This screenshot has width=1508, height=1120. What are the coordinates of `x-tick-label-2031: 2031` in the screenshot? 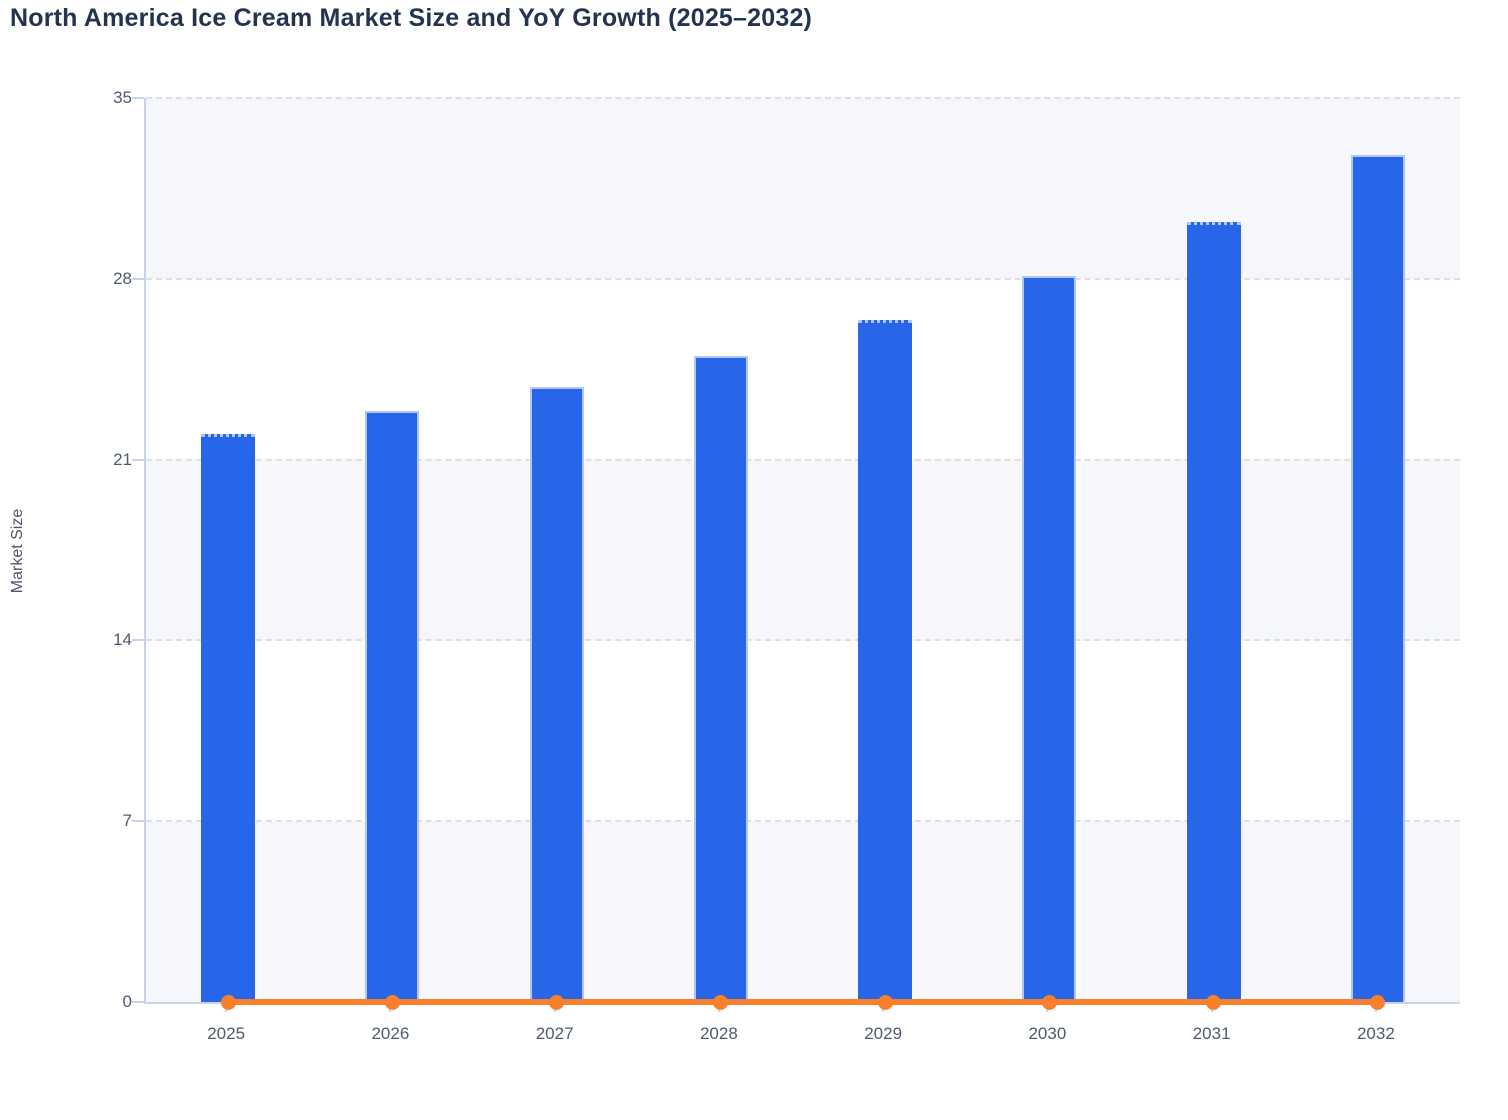 It's located at (1211, 1033).